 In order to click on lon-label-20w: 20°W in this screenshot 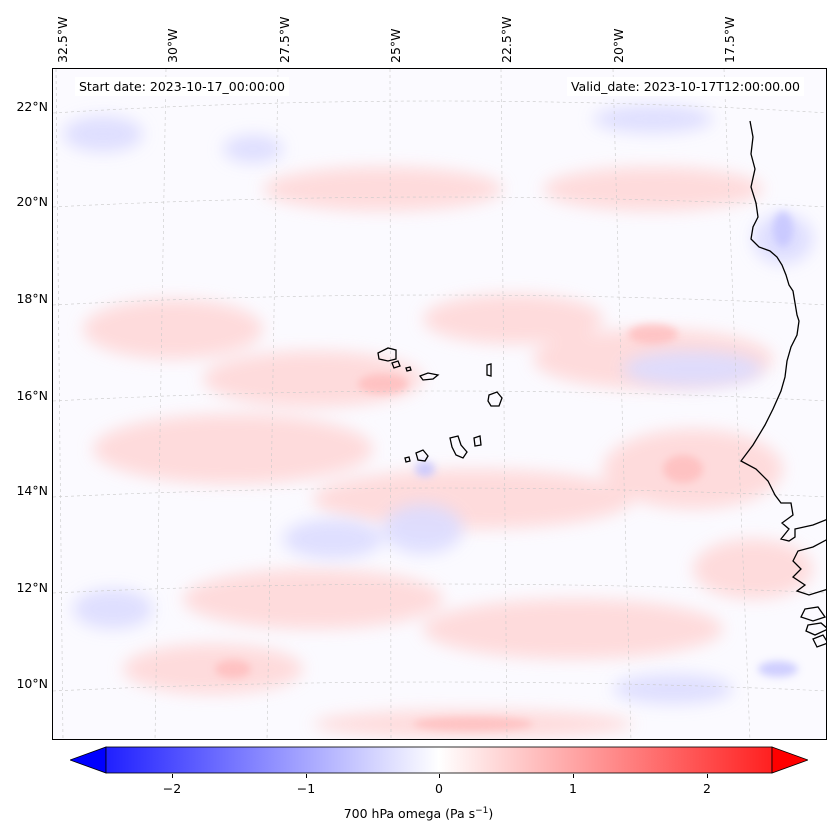, I will do `click(618, 45)`.